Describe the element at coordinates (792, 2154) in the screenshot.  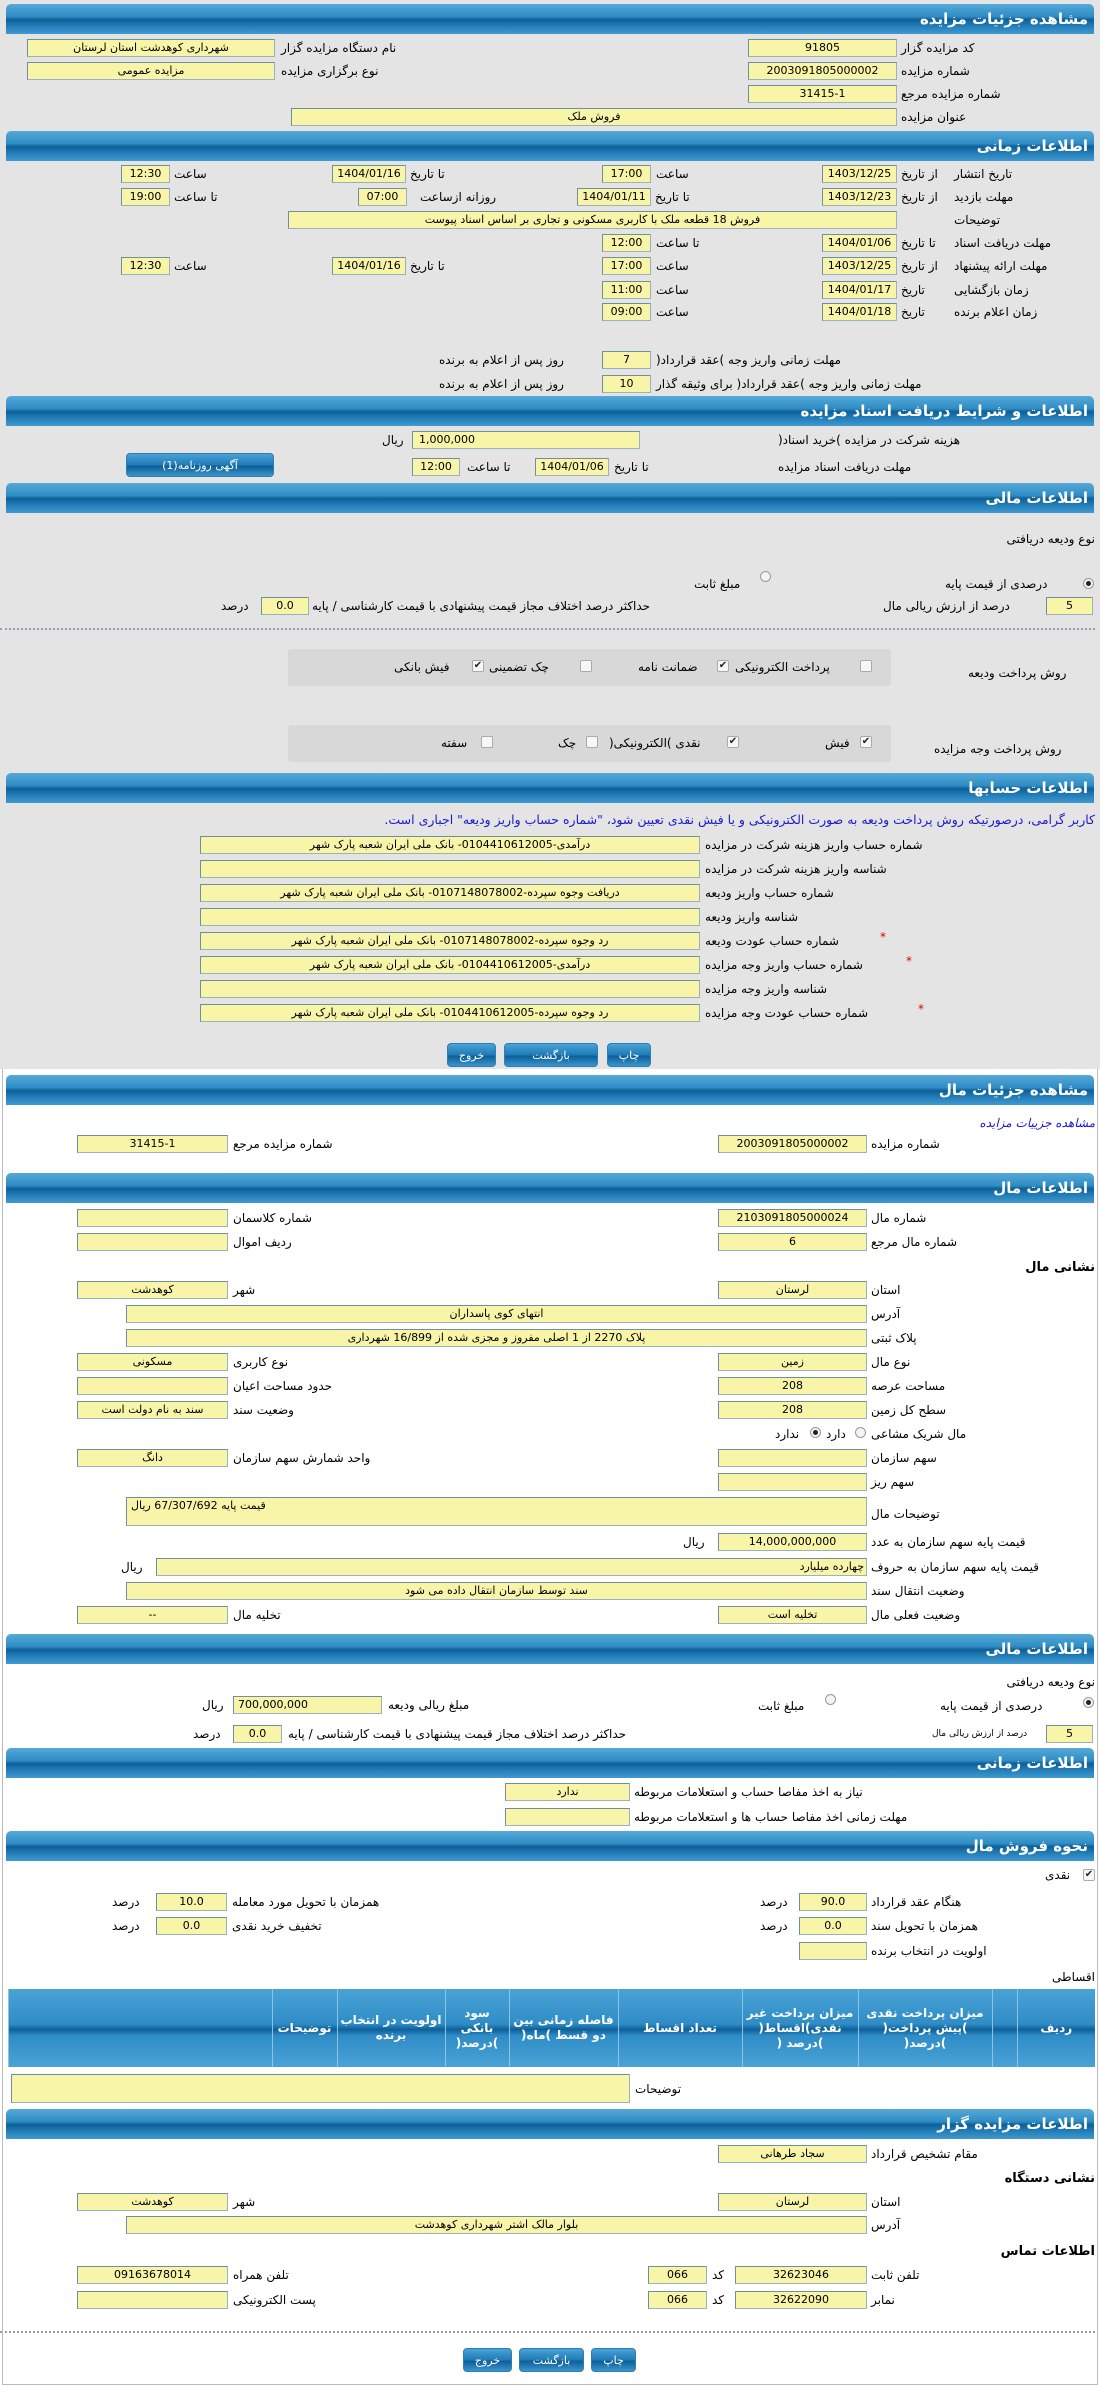
I see `authority-field: سجاد طرهانی` at that location.